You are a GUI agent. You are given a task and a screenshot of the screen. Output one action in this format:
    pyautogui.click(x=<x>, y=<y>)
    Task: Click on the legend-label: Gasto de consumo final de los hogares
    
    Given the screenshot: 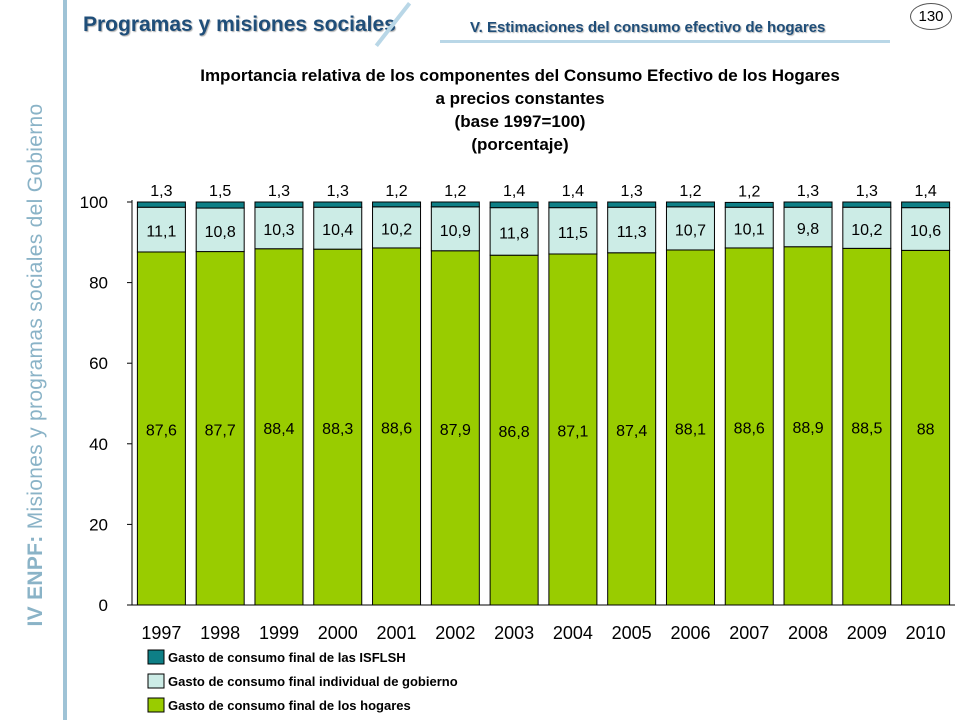 What is the action you would take?
    pyautogui.click(x=289, y=705)
    